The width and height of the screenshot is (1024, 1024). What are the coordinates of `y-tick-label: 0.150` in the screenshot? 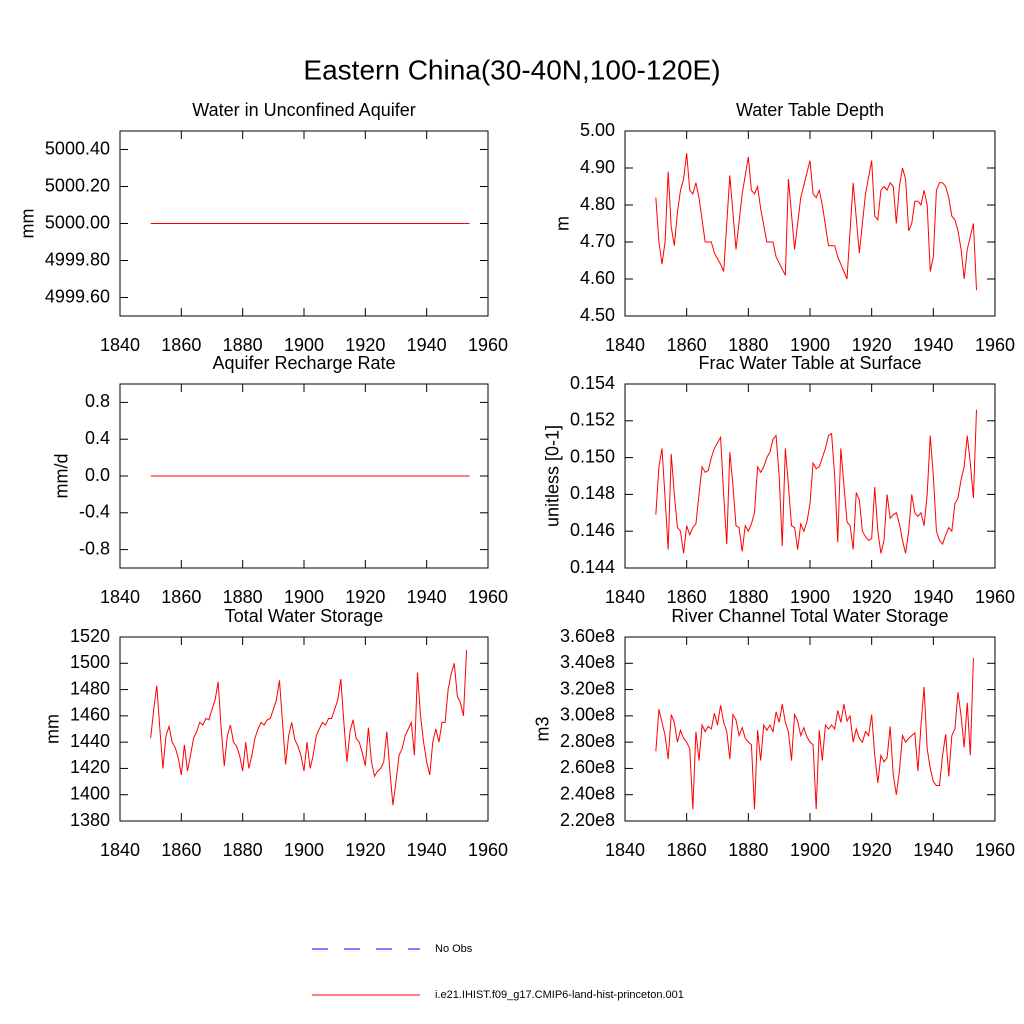 It's located at (592, 456).